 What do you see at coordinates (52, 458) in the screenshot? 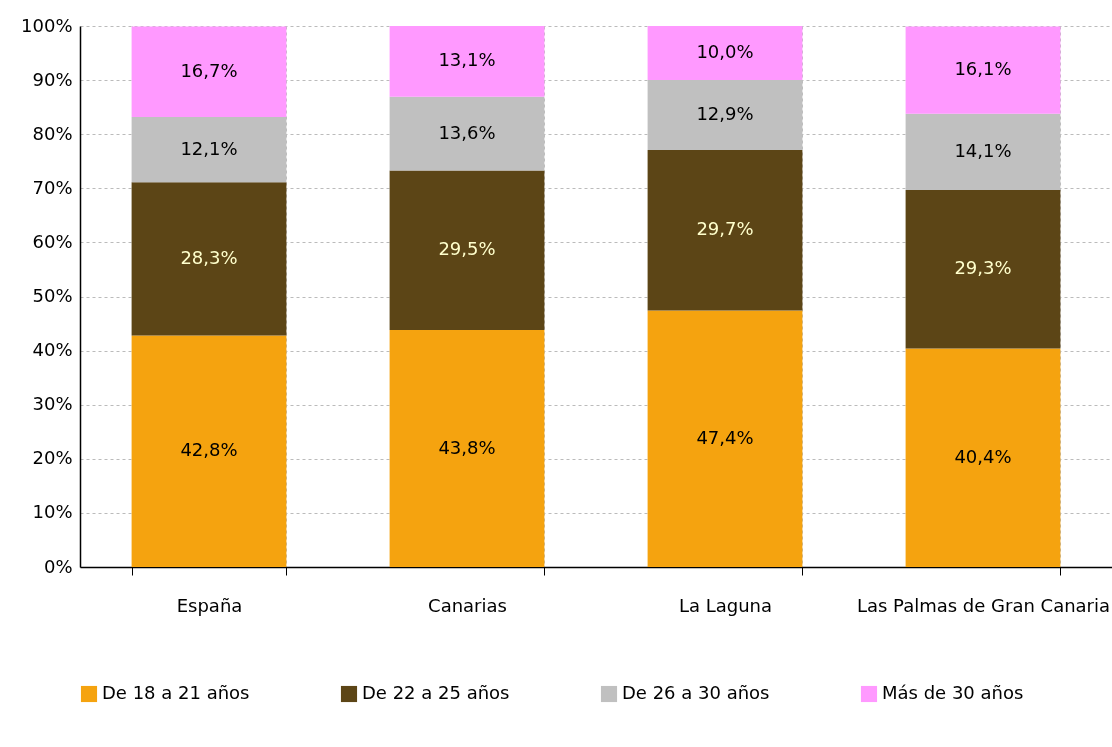
I see `y-tick-label: 20%` at bounding box center [52, 458].